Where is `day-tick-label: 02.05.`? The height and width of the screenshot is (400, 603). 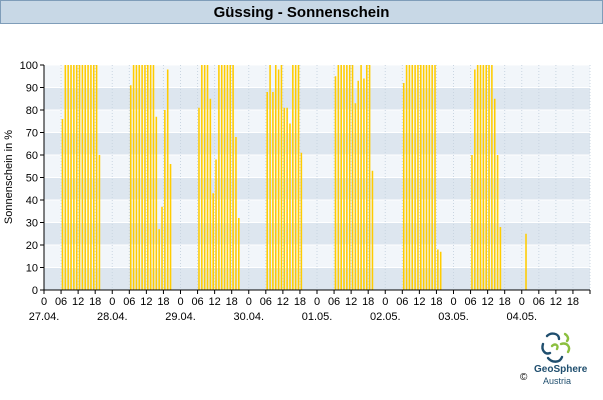 day-tick-label: 02.05. is located at coordinates (385, 317).